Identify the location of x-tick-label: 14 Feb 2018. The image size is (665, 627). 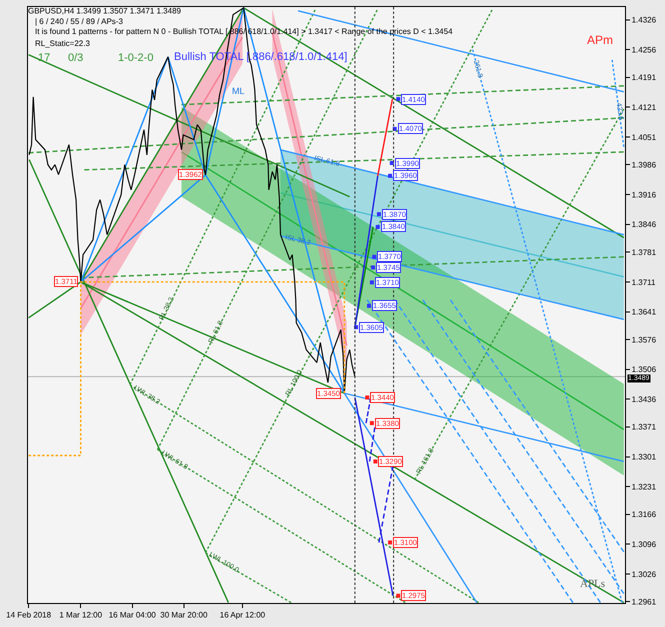
(29, 615).